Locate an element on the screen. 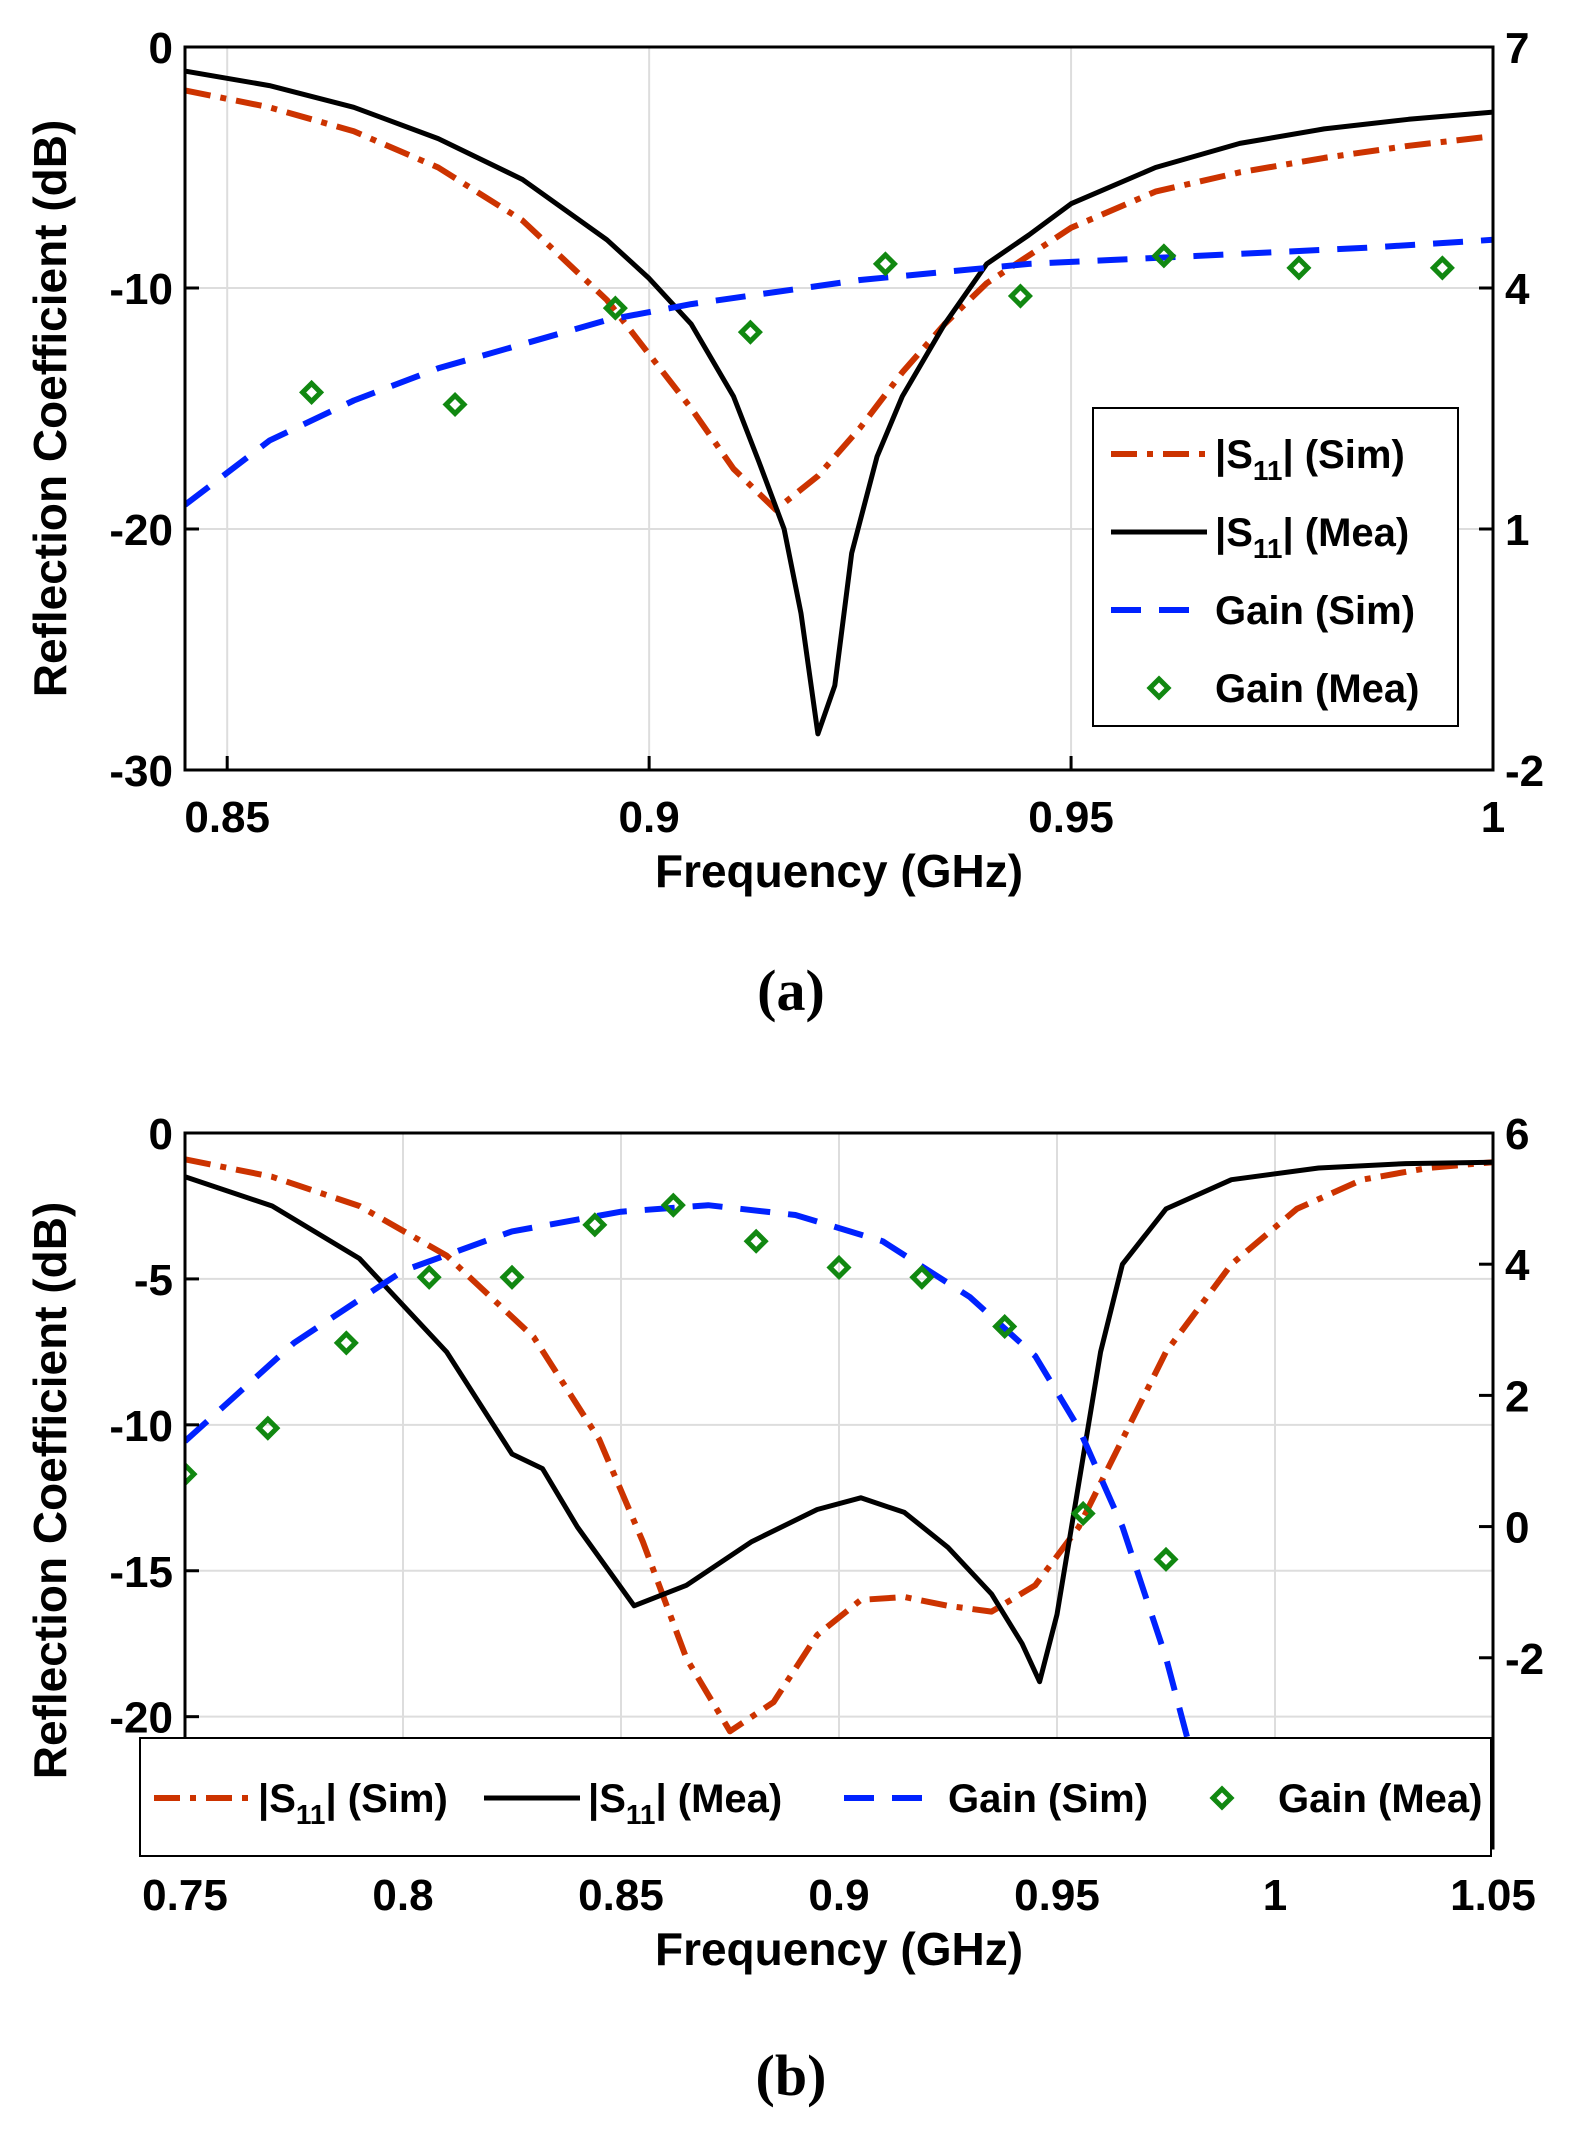 The height and width of the screenshot is (2139, 1583). y-tick-label-right: 2 is located at coordinates (1517, 1396).